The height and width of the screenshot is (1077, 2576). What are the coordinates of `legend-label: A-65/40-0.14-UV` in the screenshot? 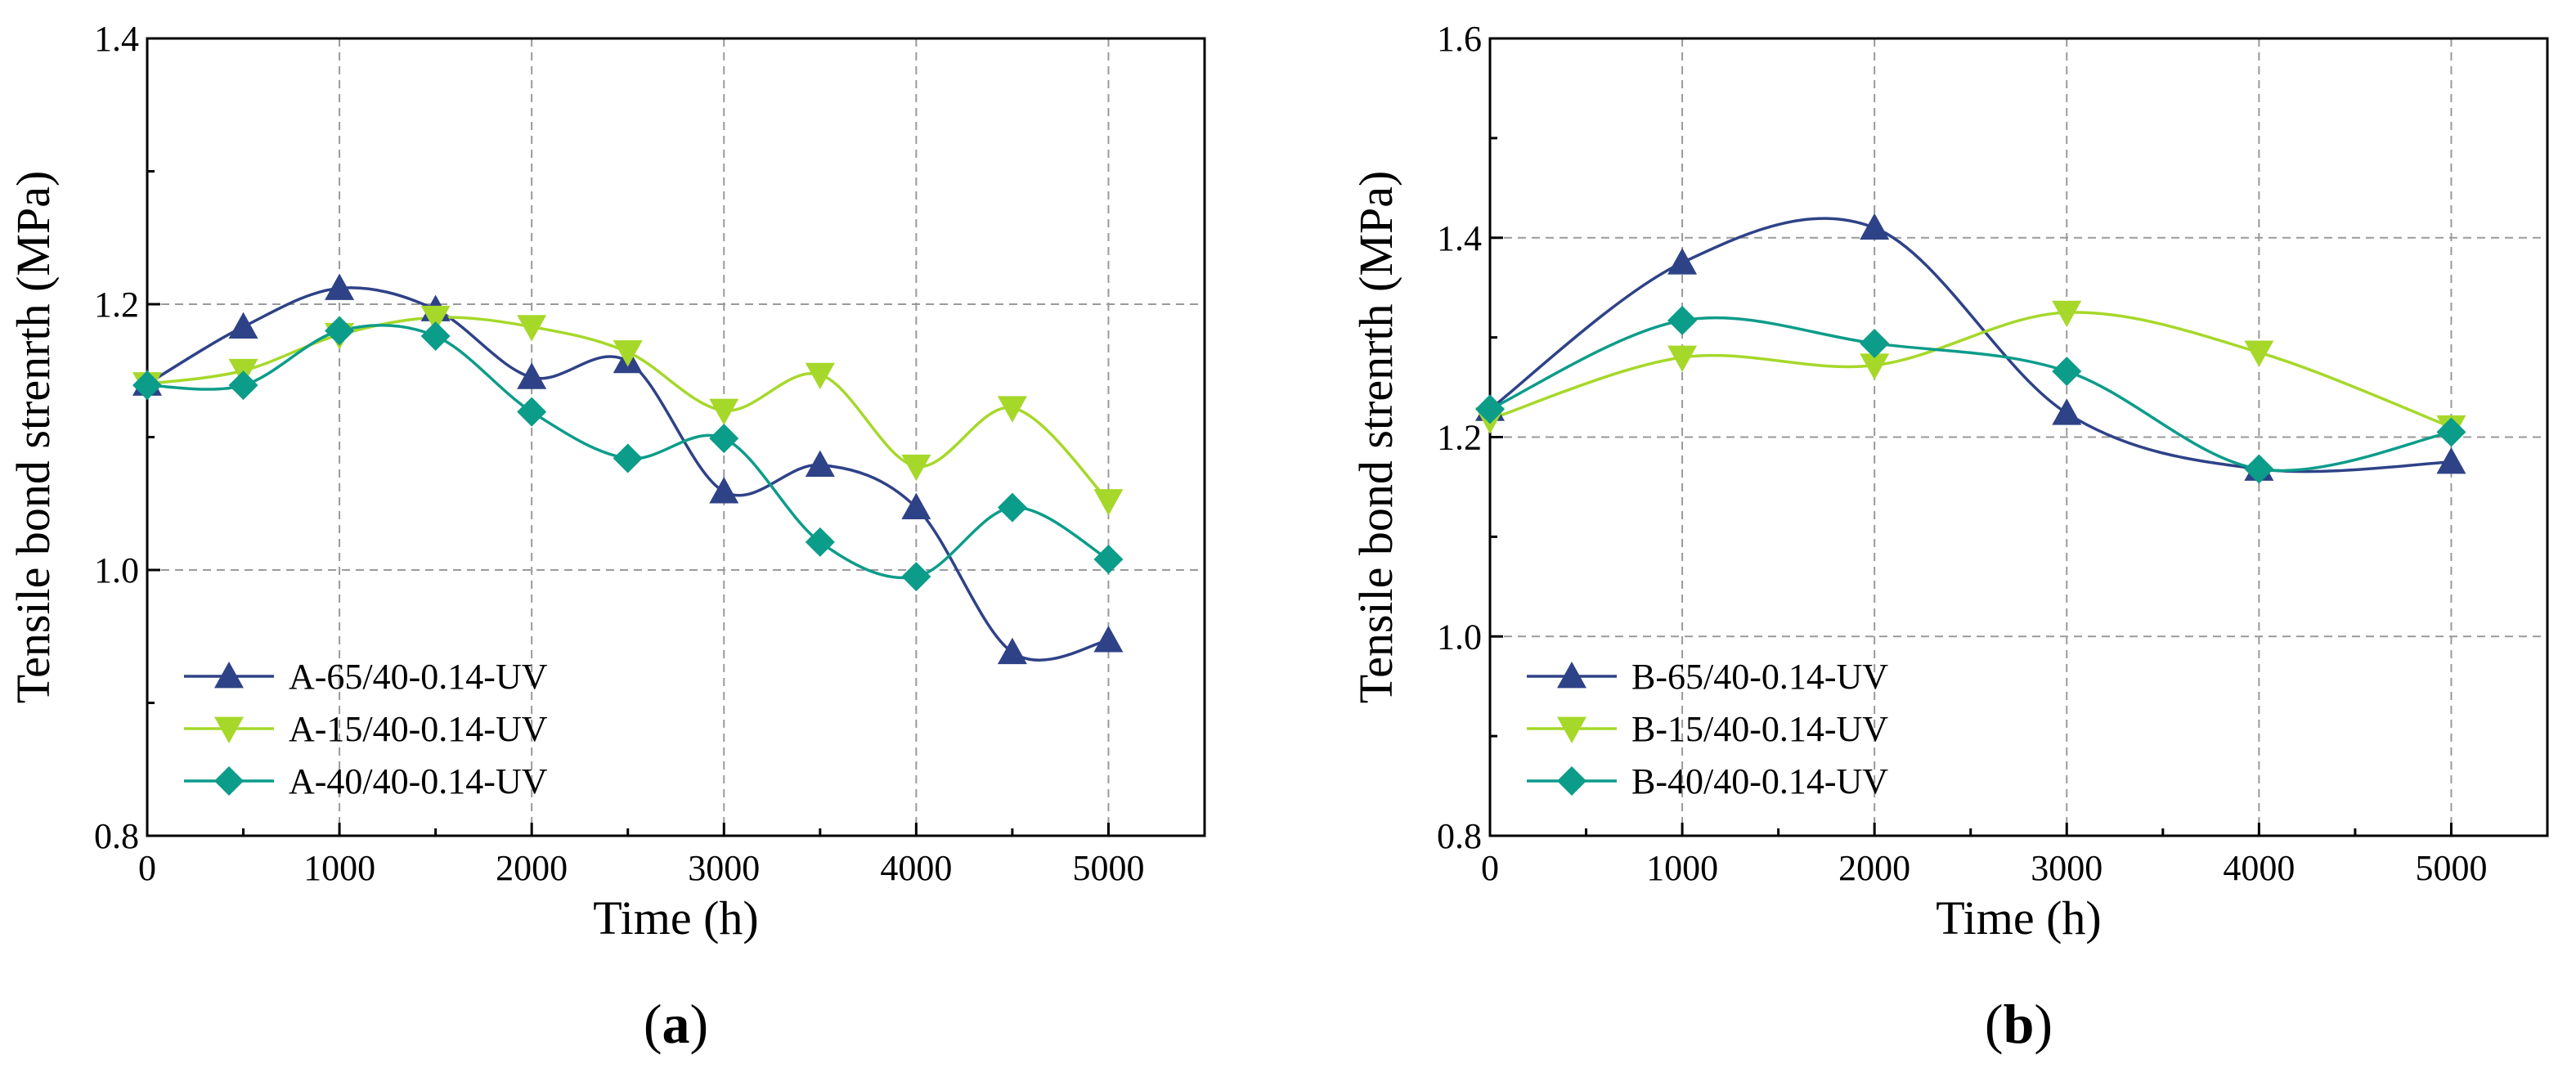 It's located at (418, 677).